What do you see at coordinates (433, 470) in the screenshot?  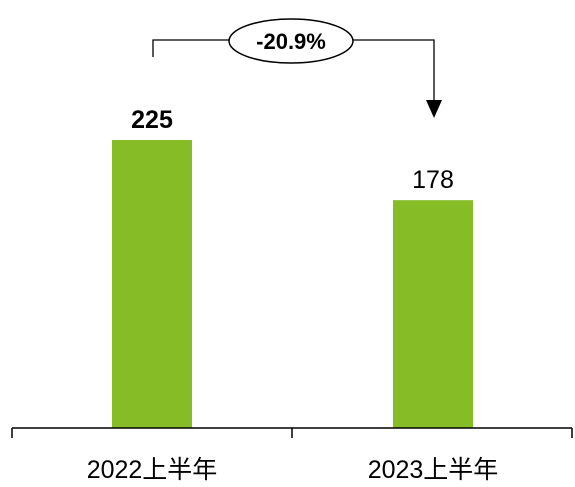 I see `x-tick-label: 2023上半年` at bounding box center [433, 470].